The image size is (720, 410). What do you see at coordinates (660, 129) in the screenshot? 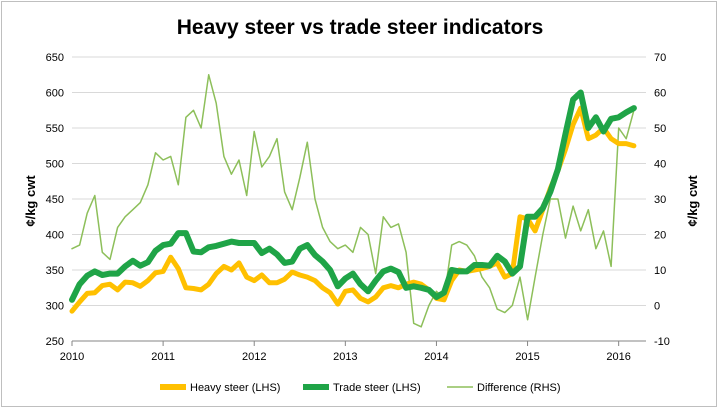
I see `y-tick-label-right: 50` at bounding box center [660, 129].